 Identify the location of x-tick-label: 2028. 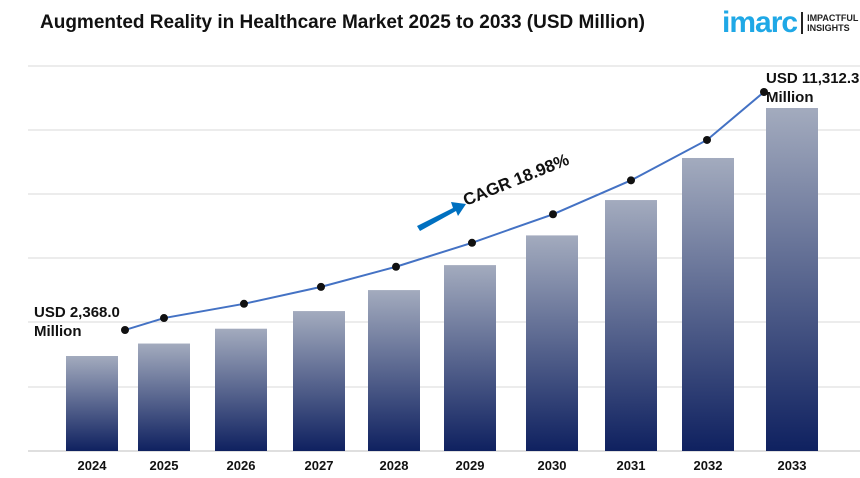
(394, 465).